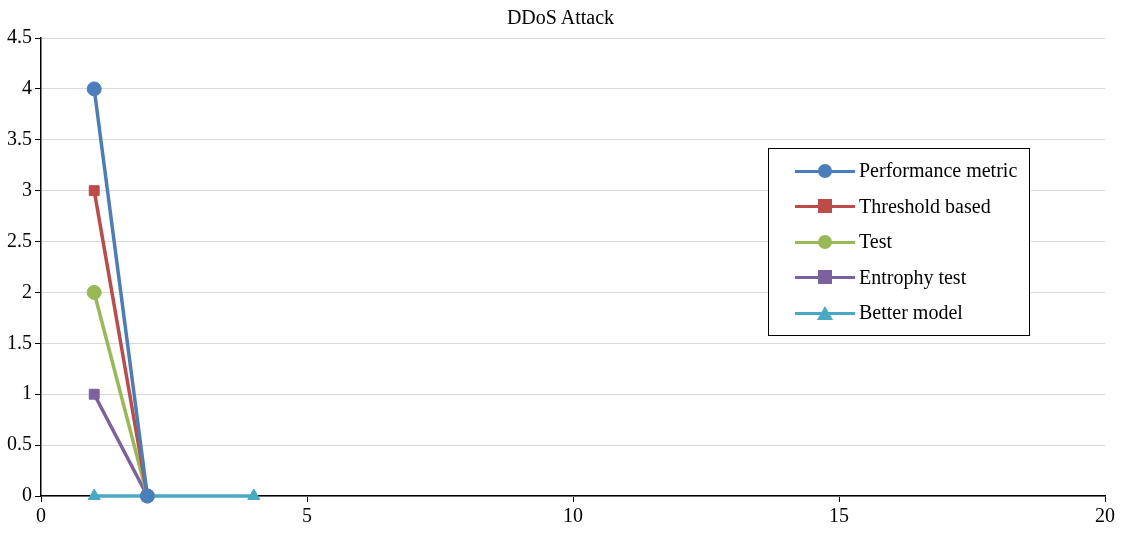 The image size is (1121, 536). I want to click on x-tick-label: 20, so click(1105, 515).